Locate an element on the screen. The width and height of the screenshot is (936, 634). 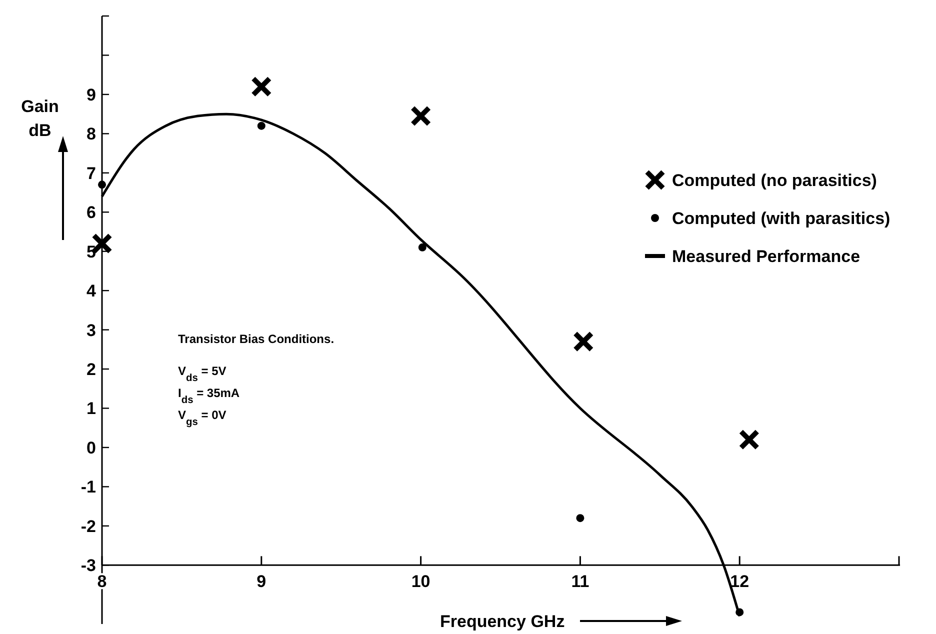
y-tick-label: 0 is located at coordinates (91, 448).